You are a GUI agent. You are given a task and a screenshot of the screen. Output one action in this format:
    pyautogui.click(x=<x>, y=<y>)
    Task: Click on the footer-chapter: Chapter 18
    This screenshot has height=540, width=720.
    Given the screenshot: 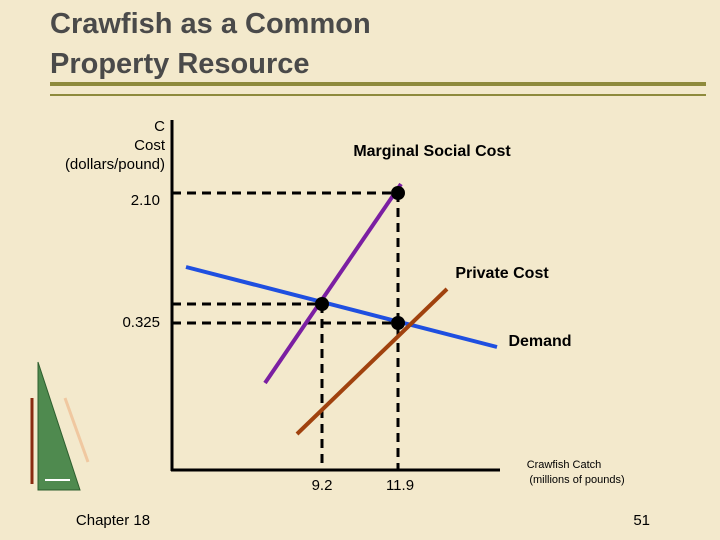 What is the action you would take?
    pyautogui.click(x=113, y=520)
    